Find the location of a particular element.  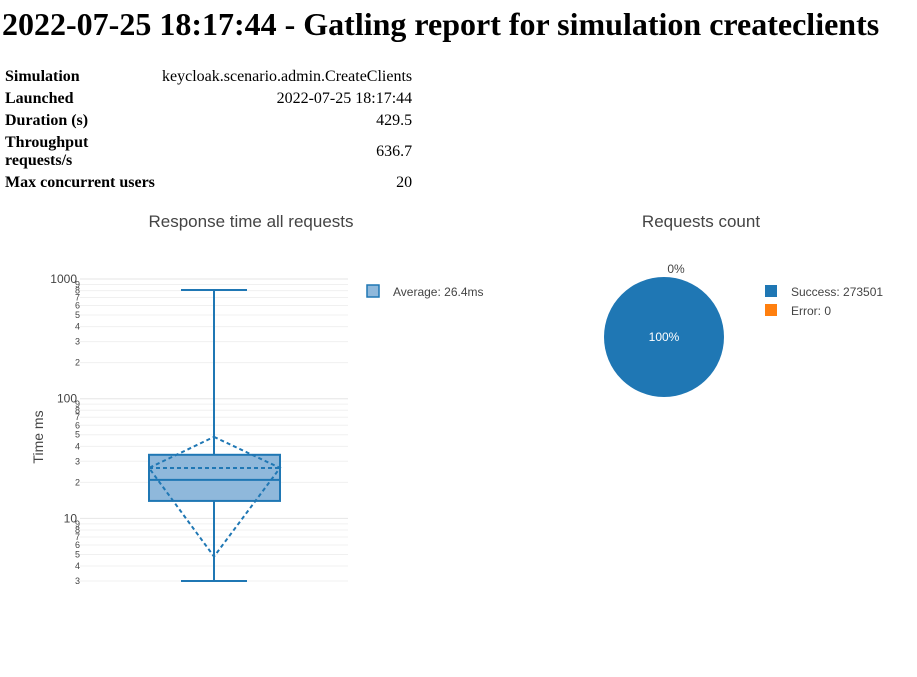

box-chart-gridlines is located at coordinates (214, 430).